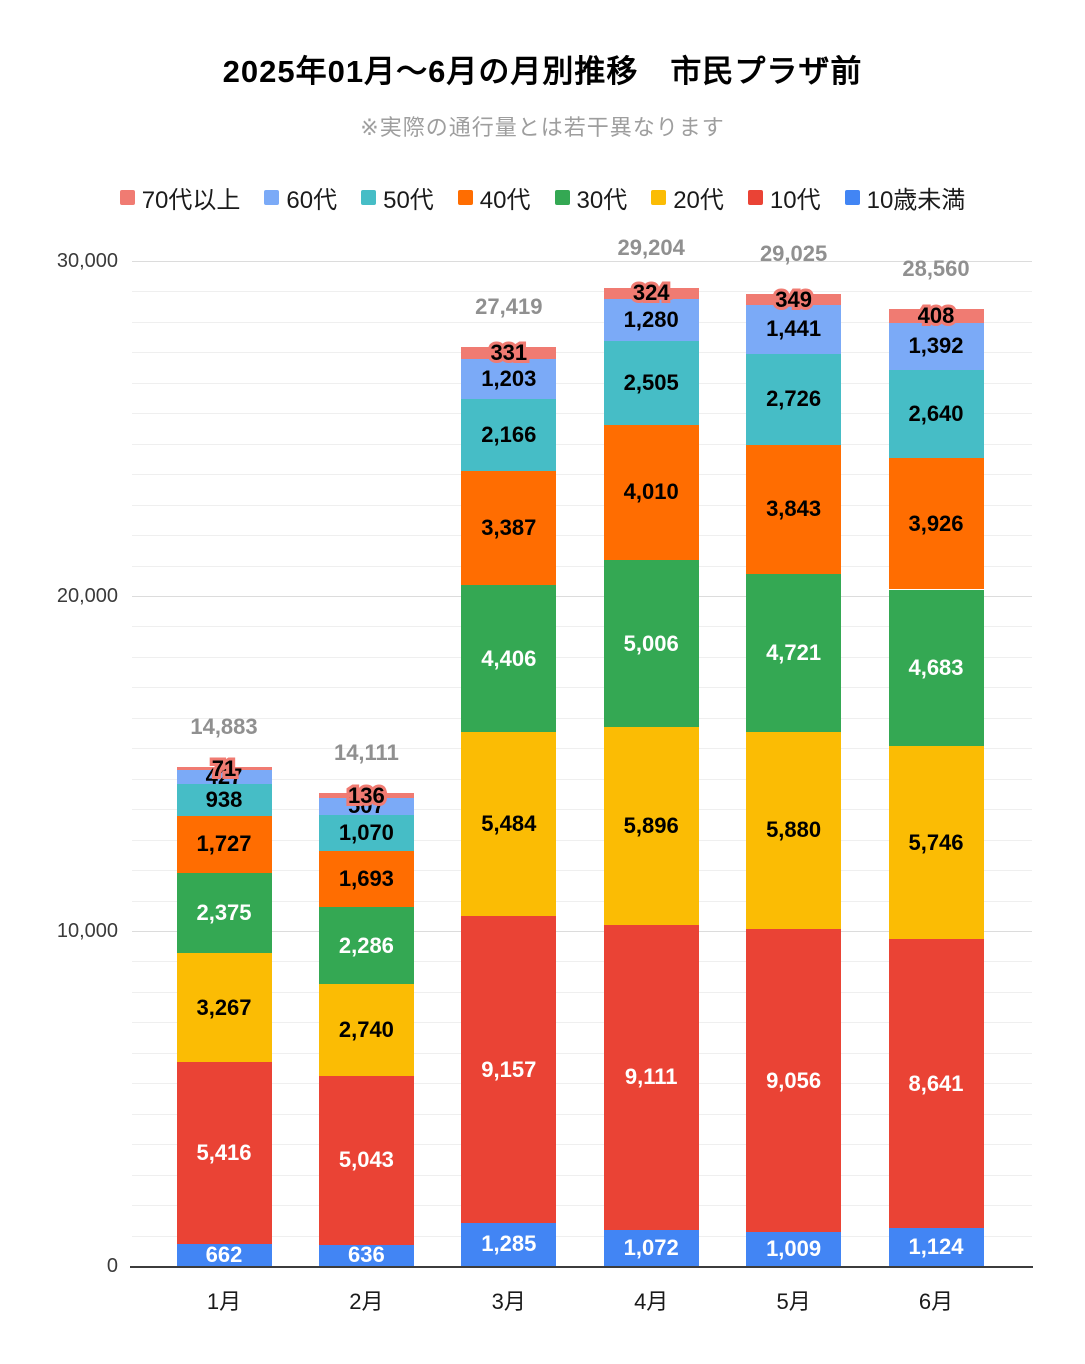 The height and width of the screenshot is (1364, 1085). I want to click on legend-item: 30代, so click(591, 197).